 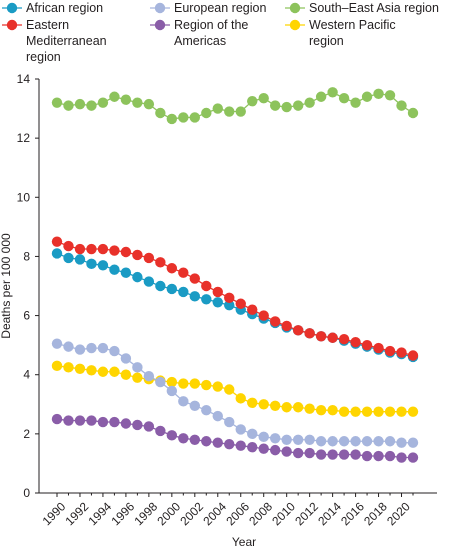 I want to click on x-tick-label: 2012, so click(x=306, y=513).